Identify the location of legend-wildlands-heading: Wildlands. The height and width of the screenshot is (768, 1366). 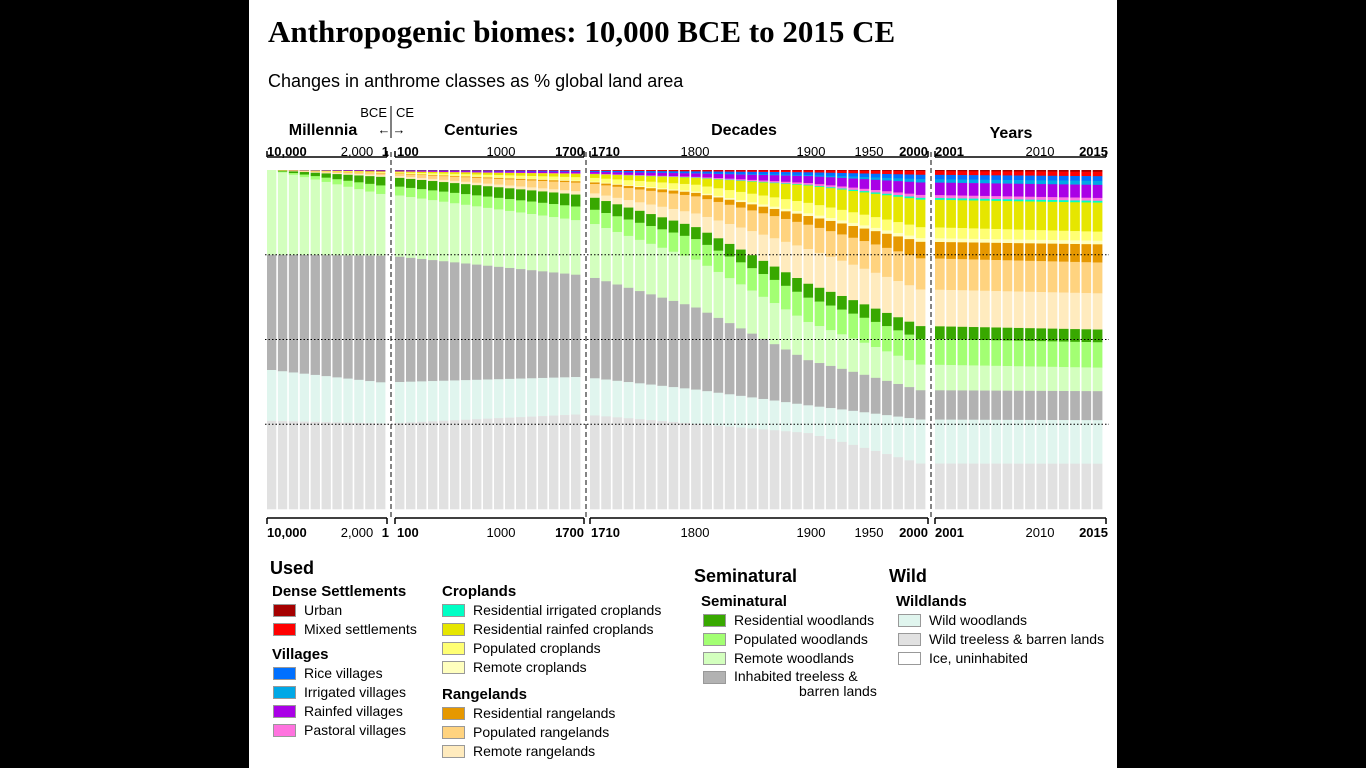
(931, 601).